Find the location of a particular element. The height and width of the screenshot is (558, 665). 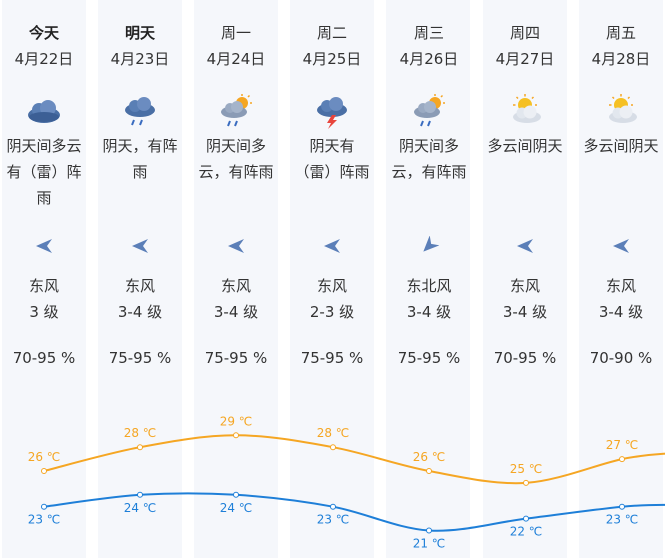

wind-direction: 东北风 is located at coordinates (429, 286).